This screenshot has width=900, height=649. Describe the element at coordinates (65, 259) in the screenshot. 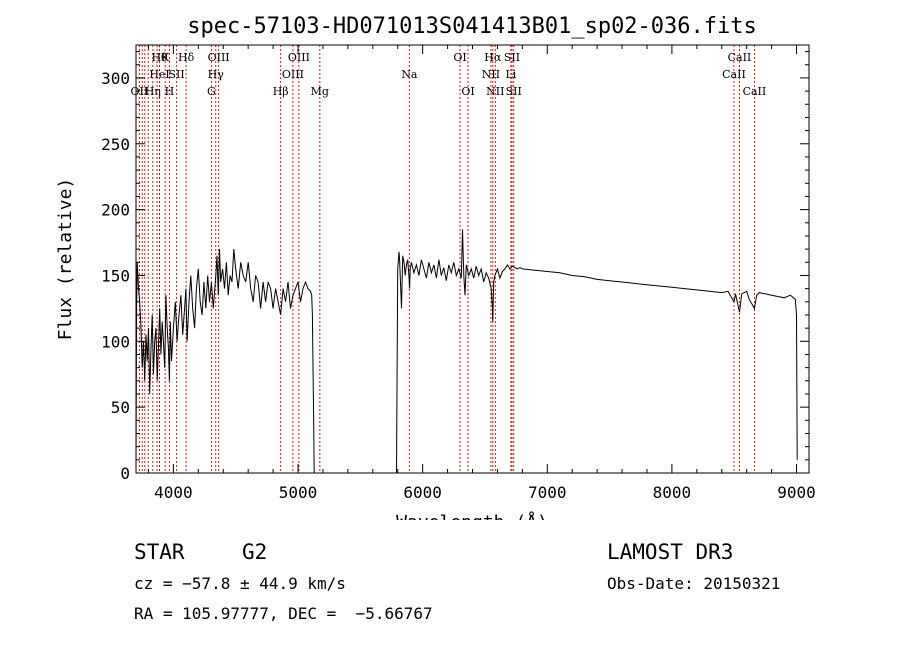

I see `y-axis-label: Flux (relative)` at that location.